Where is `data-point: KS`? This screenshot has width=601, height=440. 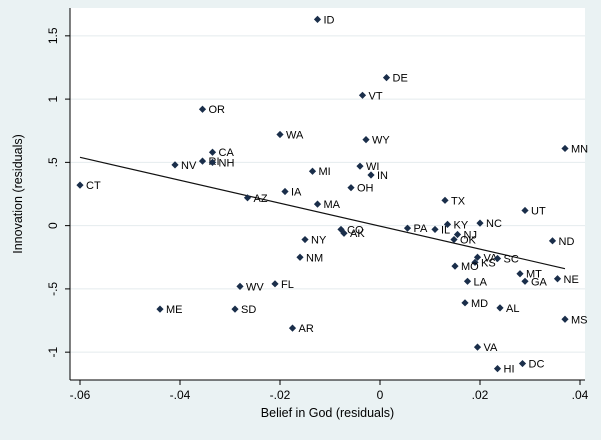 data-point: KS is located at coordinates (483, 263).